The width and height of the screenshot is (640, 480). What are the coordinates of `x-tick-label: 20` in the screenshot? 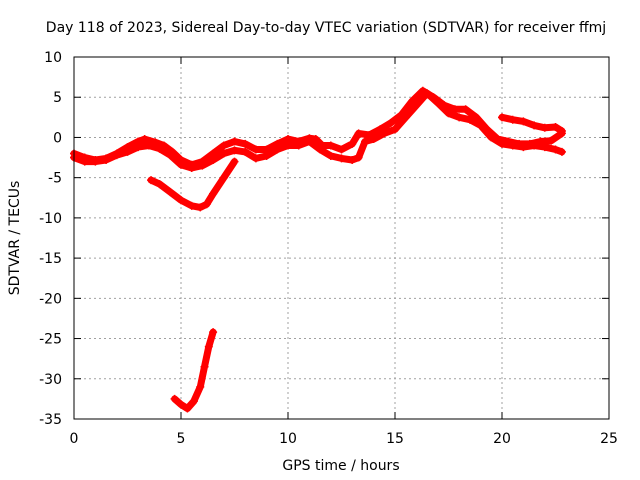 It's located at (502, 439).